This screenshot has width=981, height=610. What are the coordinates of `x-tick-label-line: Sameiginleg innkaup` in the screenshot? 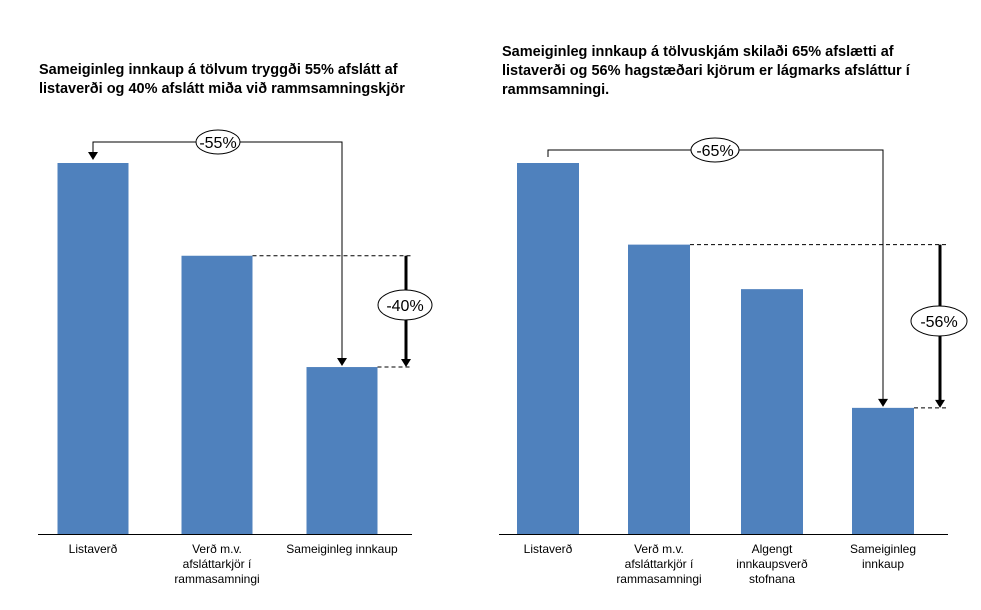 It's located at (342, 549).